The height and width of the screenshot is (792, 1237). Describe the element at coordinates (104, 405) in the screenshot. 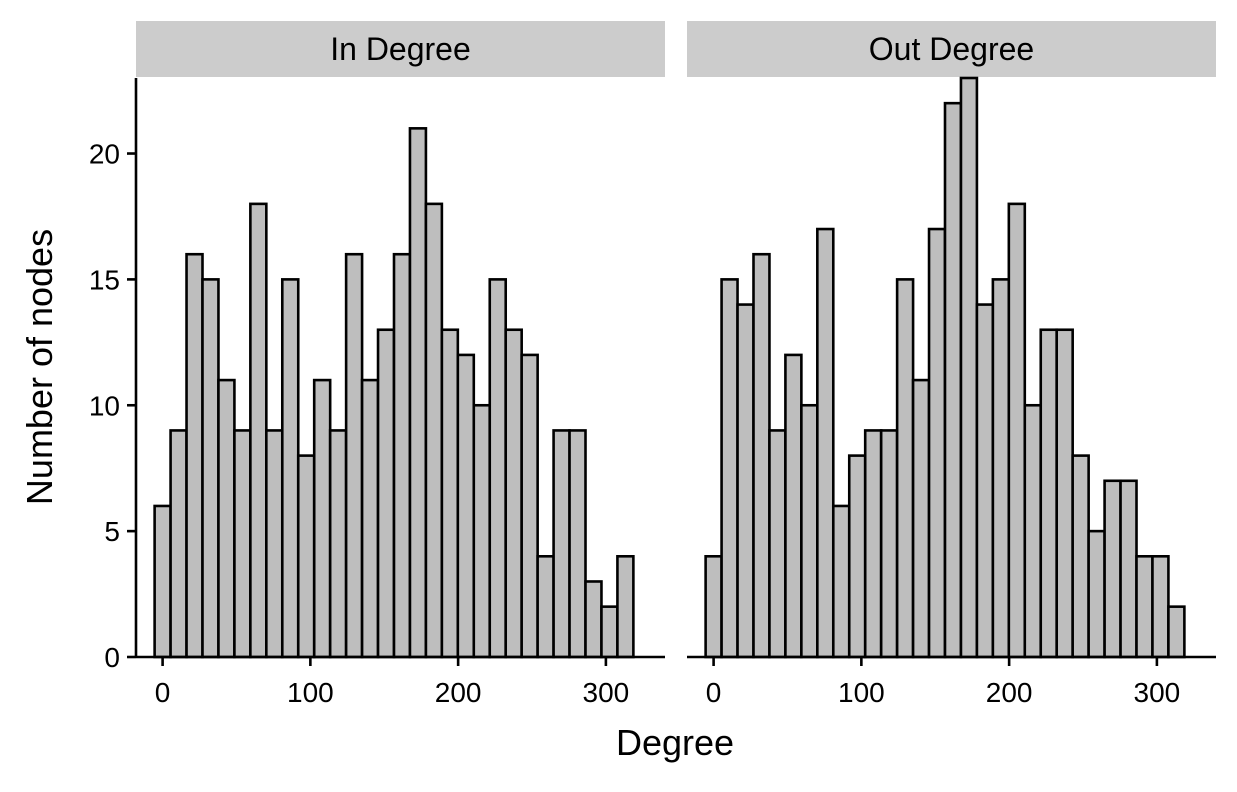

I see `y-tick-label: 10` at that location.